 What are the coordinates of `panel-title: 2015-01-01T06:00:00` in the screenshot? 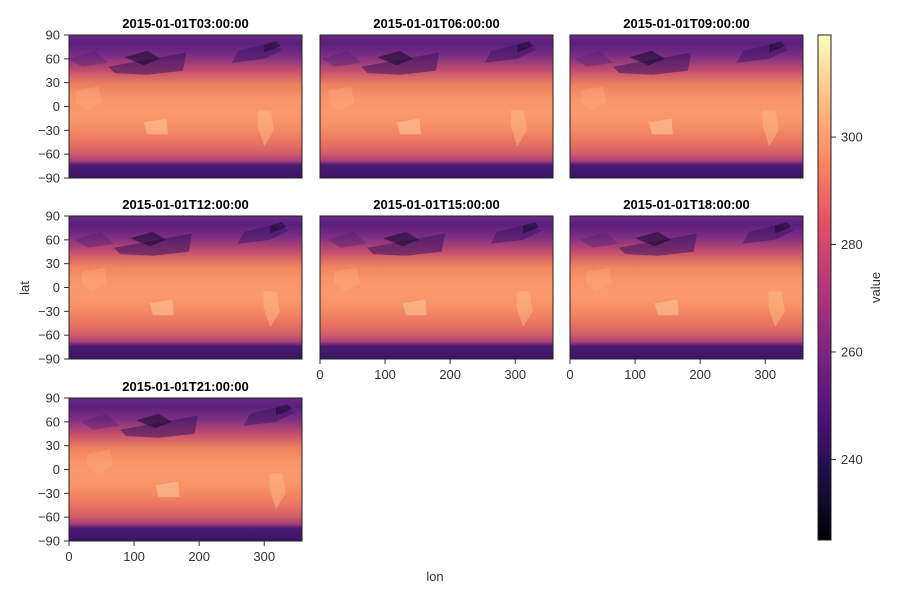 It's located at (436, 23).